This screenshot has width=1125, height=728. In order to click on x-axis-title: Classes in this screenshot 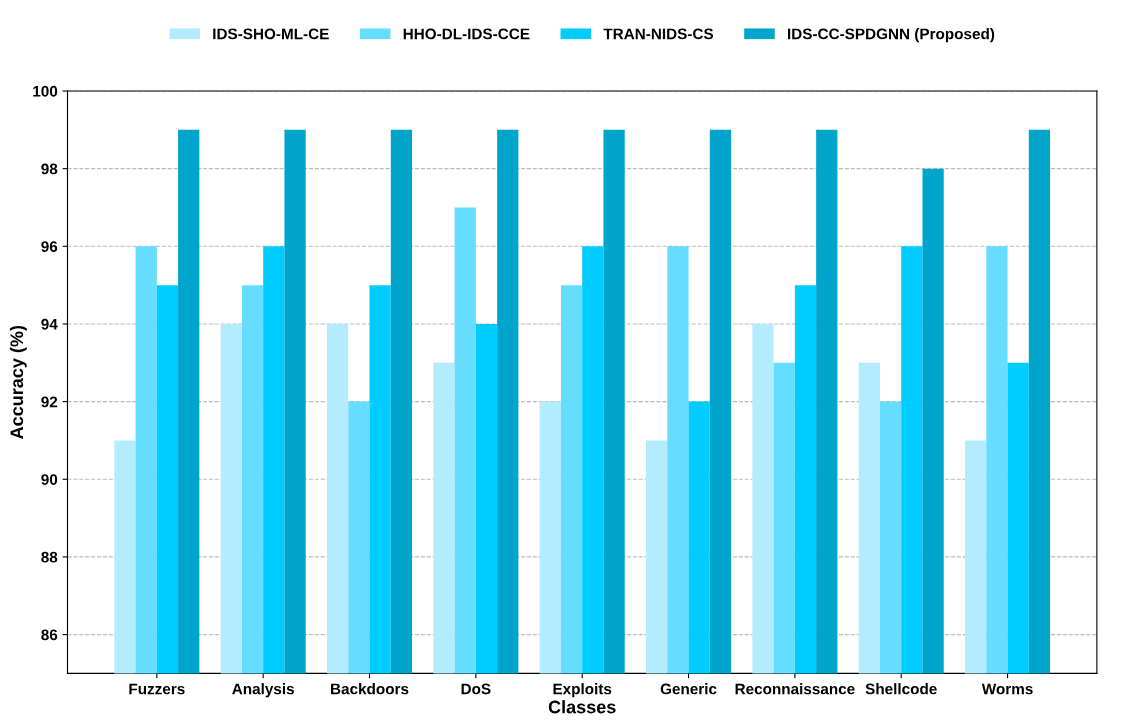, I will do `click(582, 707)`.